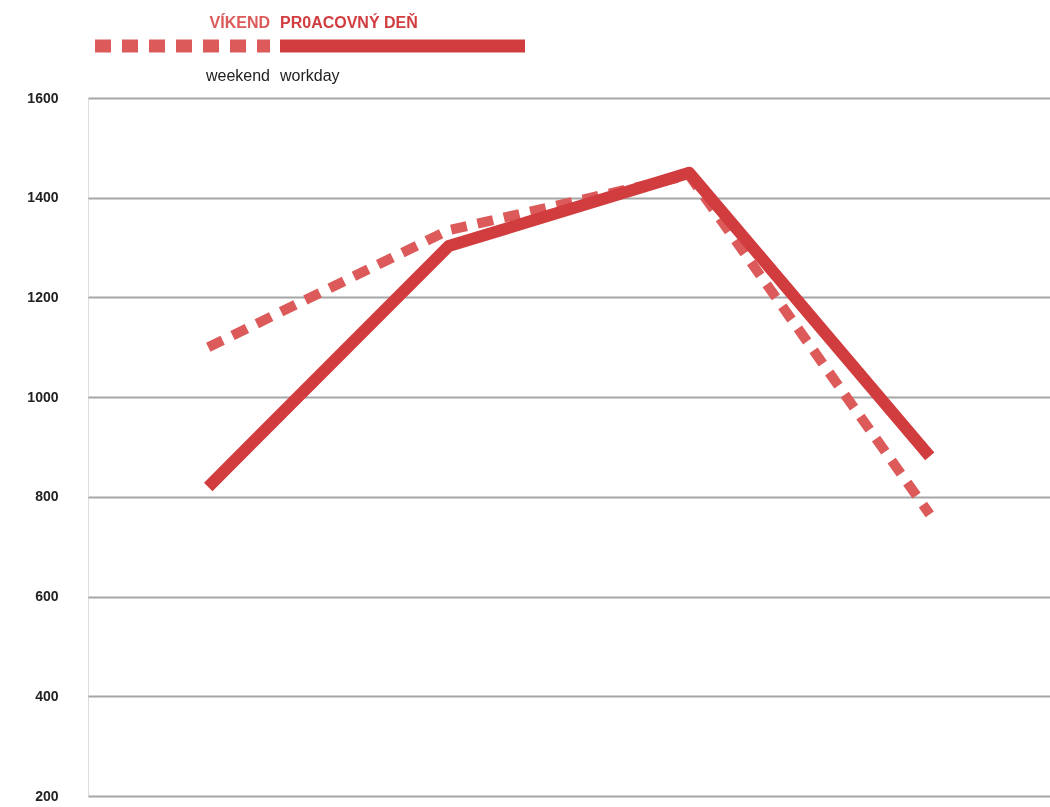 This screenshot has width=1050, height=807. I want to click on y-tick-label: 800, so click(47, 496).